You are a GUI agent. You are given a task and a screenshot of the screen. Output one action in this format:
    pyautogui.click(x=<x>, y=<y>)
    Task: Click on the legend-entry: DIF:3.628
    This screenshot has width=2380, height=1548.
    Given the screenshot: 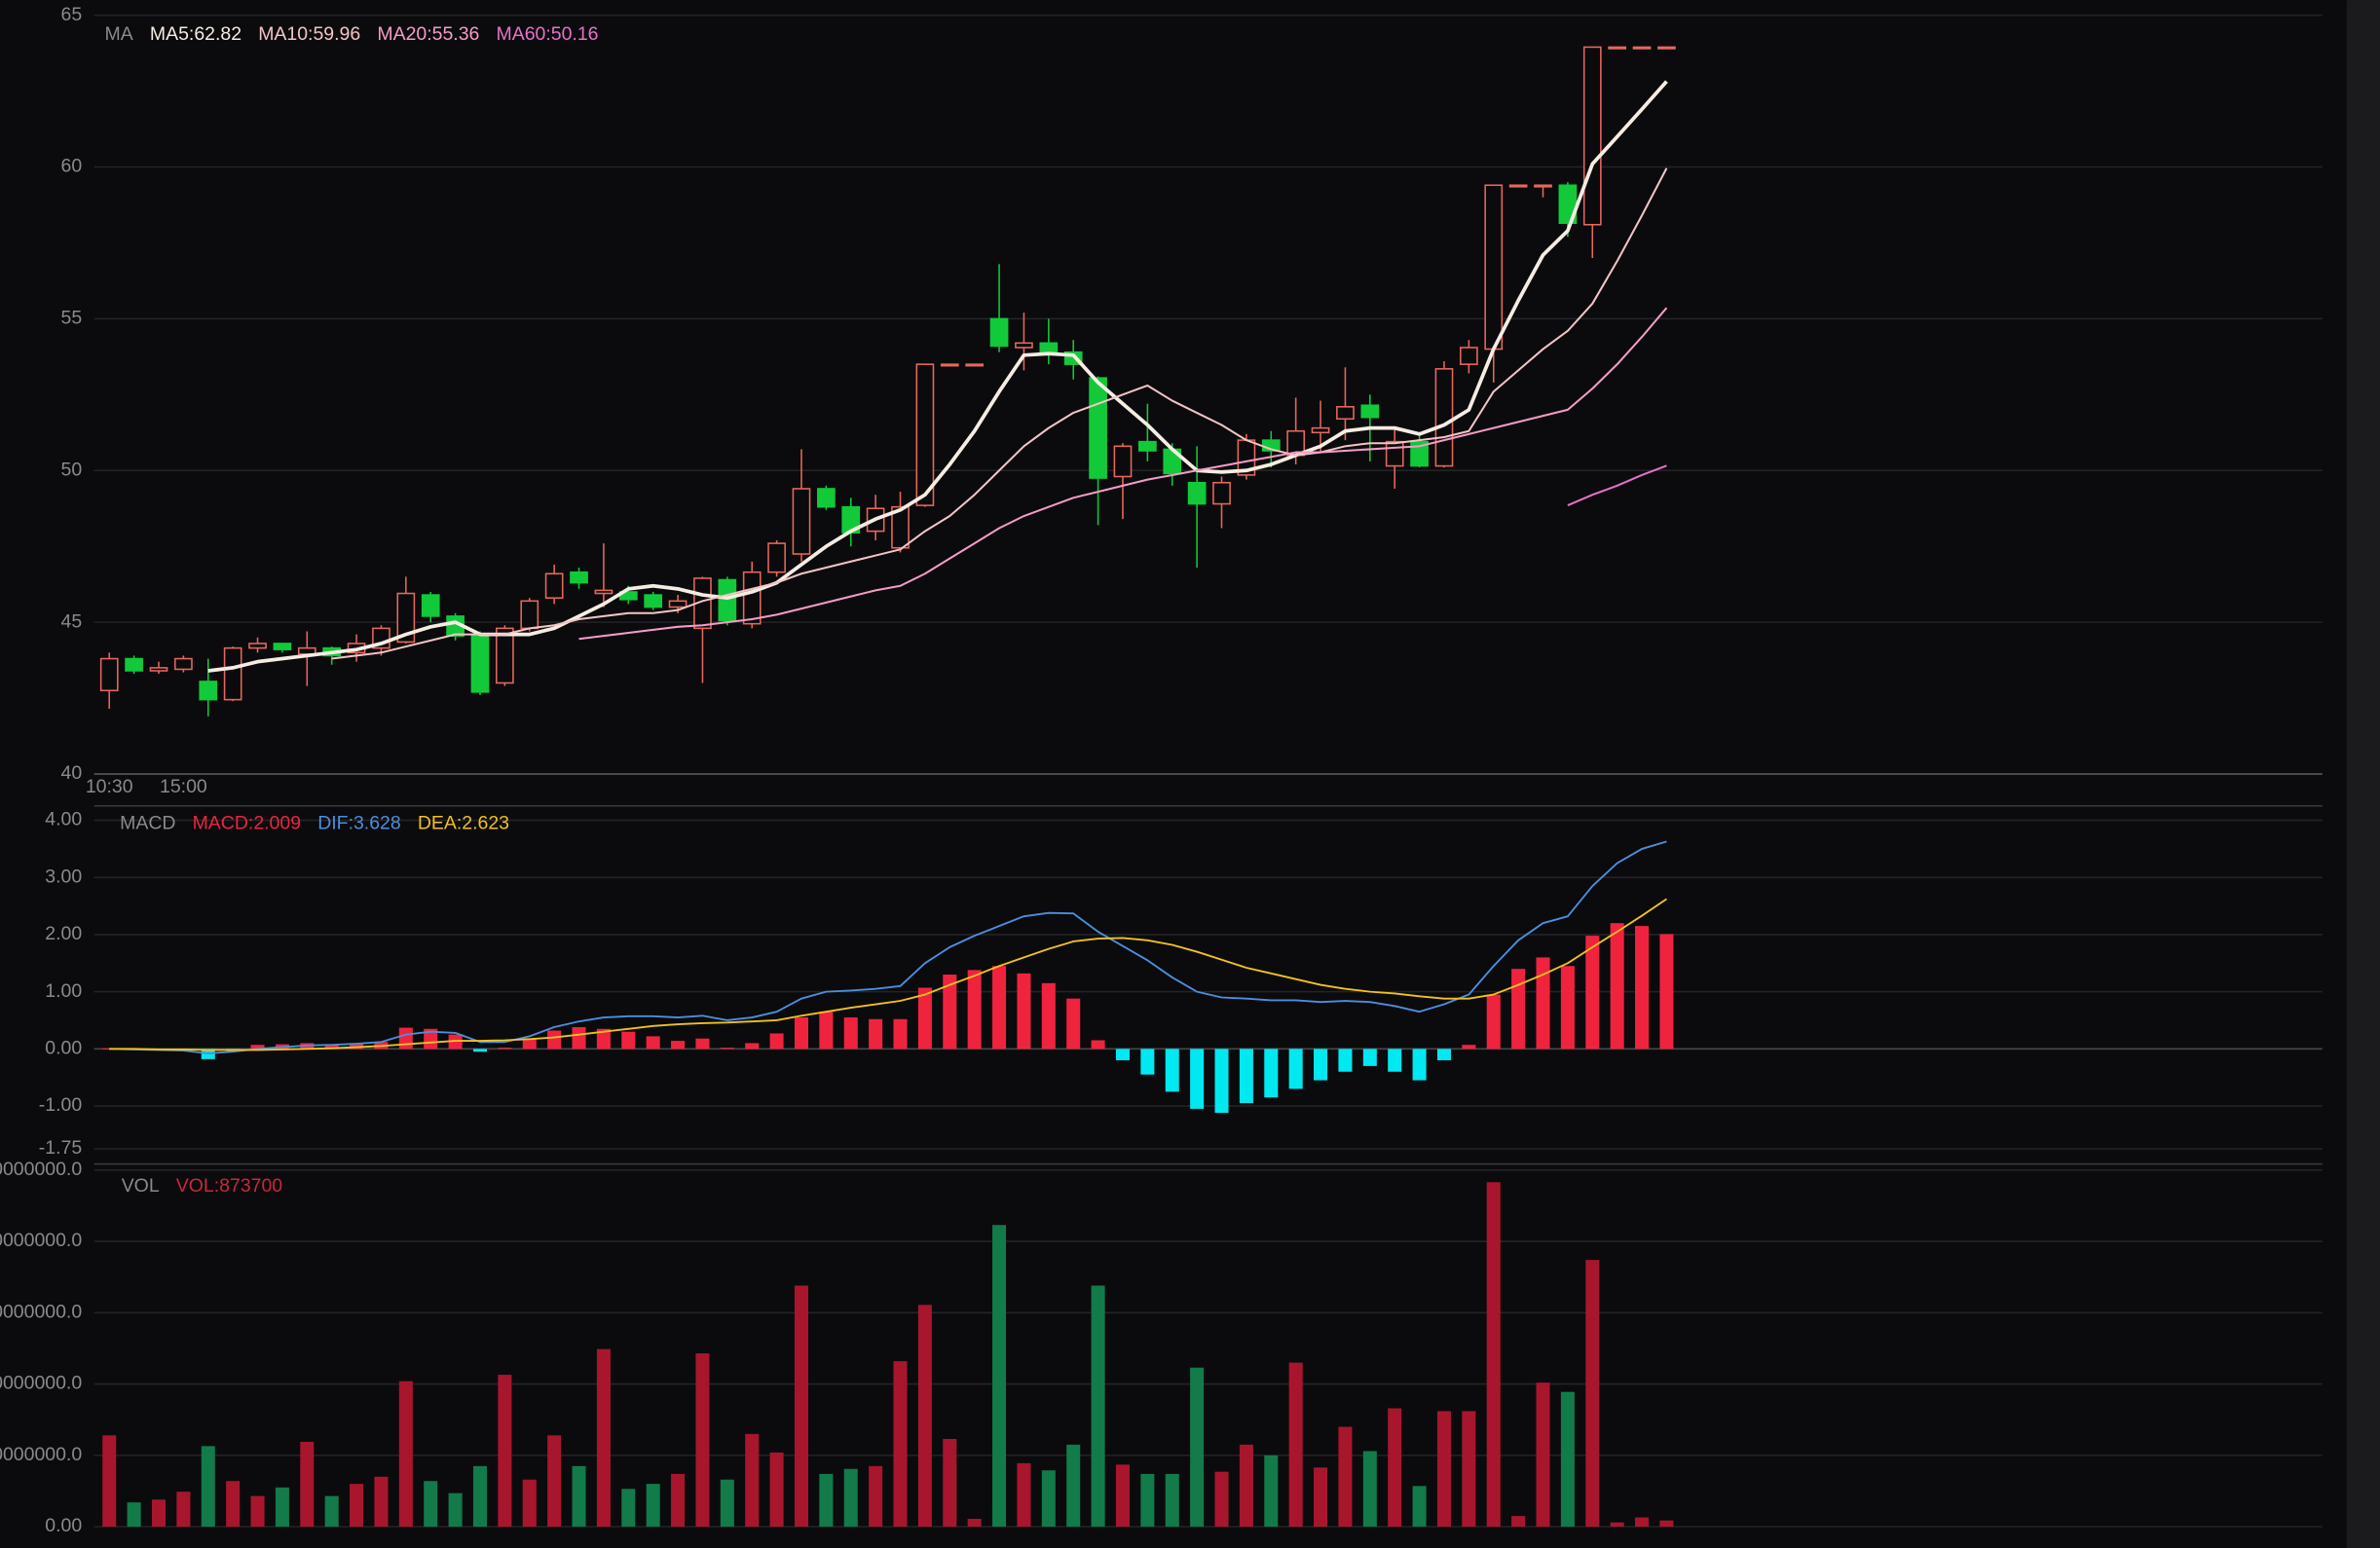 What is the action you would take?
    pyautogui.click(x=359, y=824)
    